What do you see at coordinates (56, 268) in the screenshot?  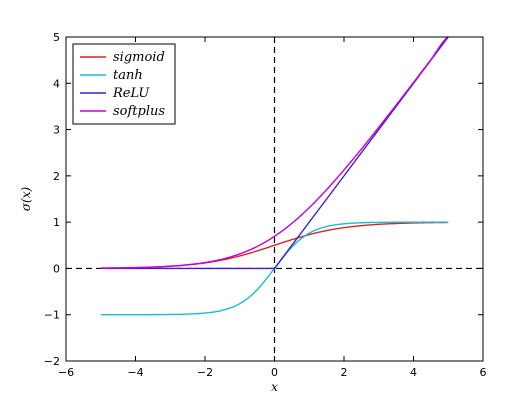 I see `y-tick-label: 0` at bounding box center [56, 268].